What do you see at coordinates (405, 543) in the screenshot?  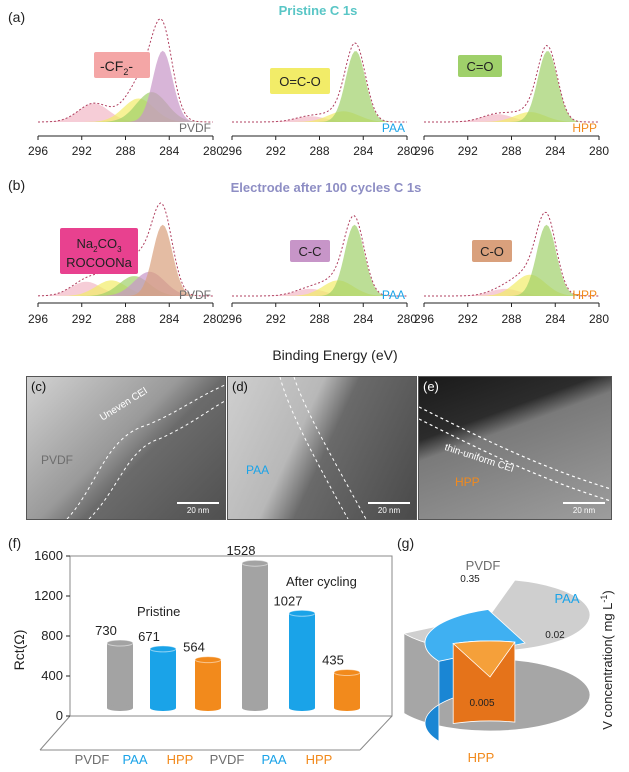 I see `panel-g-letter: (g)` at bounding box center [405, 543].